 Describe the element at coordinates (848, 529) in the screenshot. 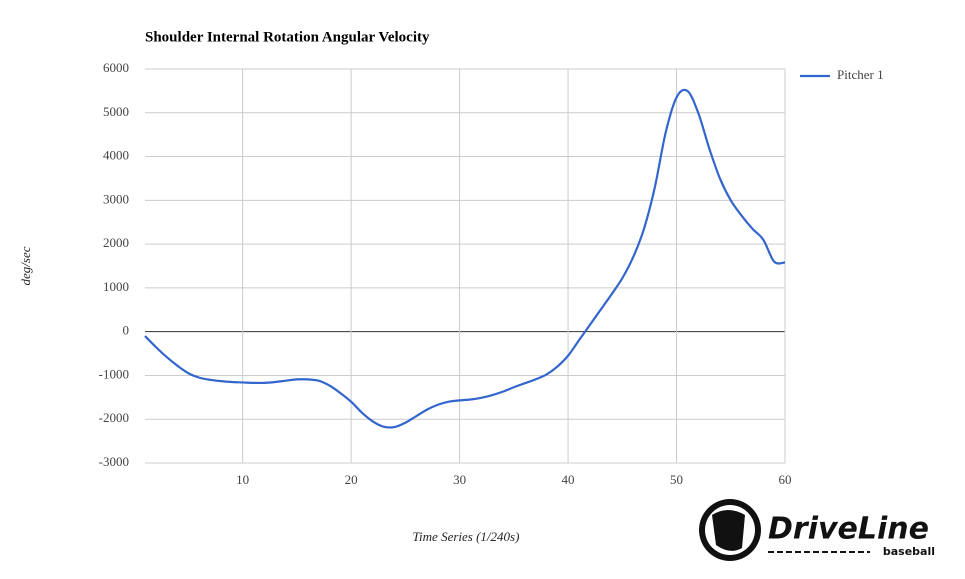

I see `logo-name: DriveLine` at that location.